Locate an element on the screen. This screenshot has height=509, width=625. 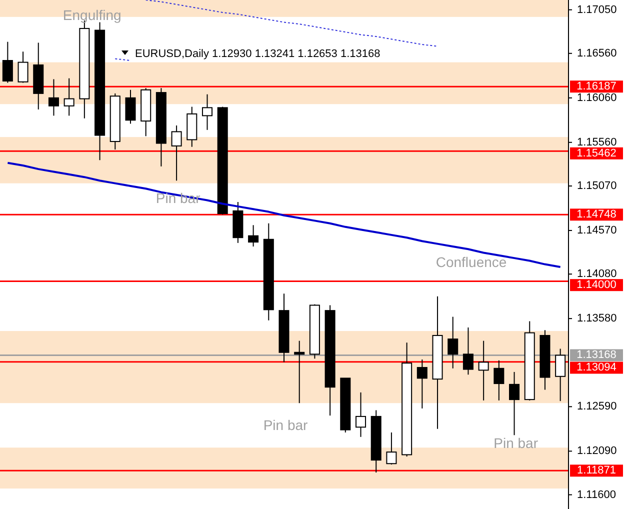
ref-line-label: 1.11871 is located at coordinates (596, 470).